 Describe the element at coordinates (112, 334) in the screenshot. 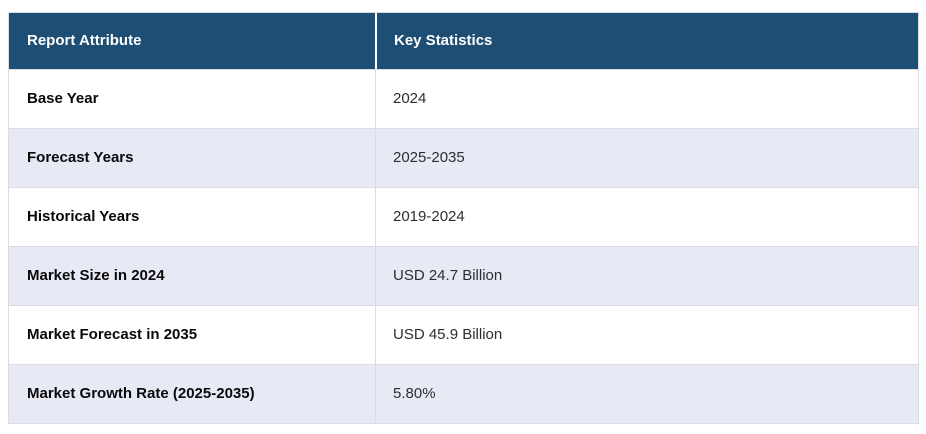

I see `attribute-label: Market Forecast in 2035` at that location.